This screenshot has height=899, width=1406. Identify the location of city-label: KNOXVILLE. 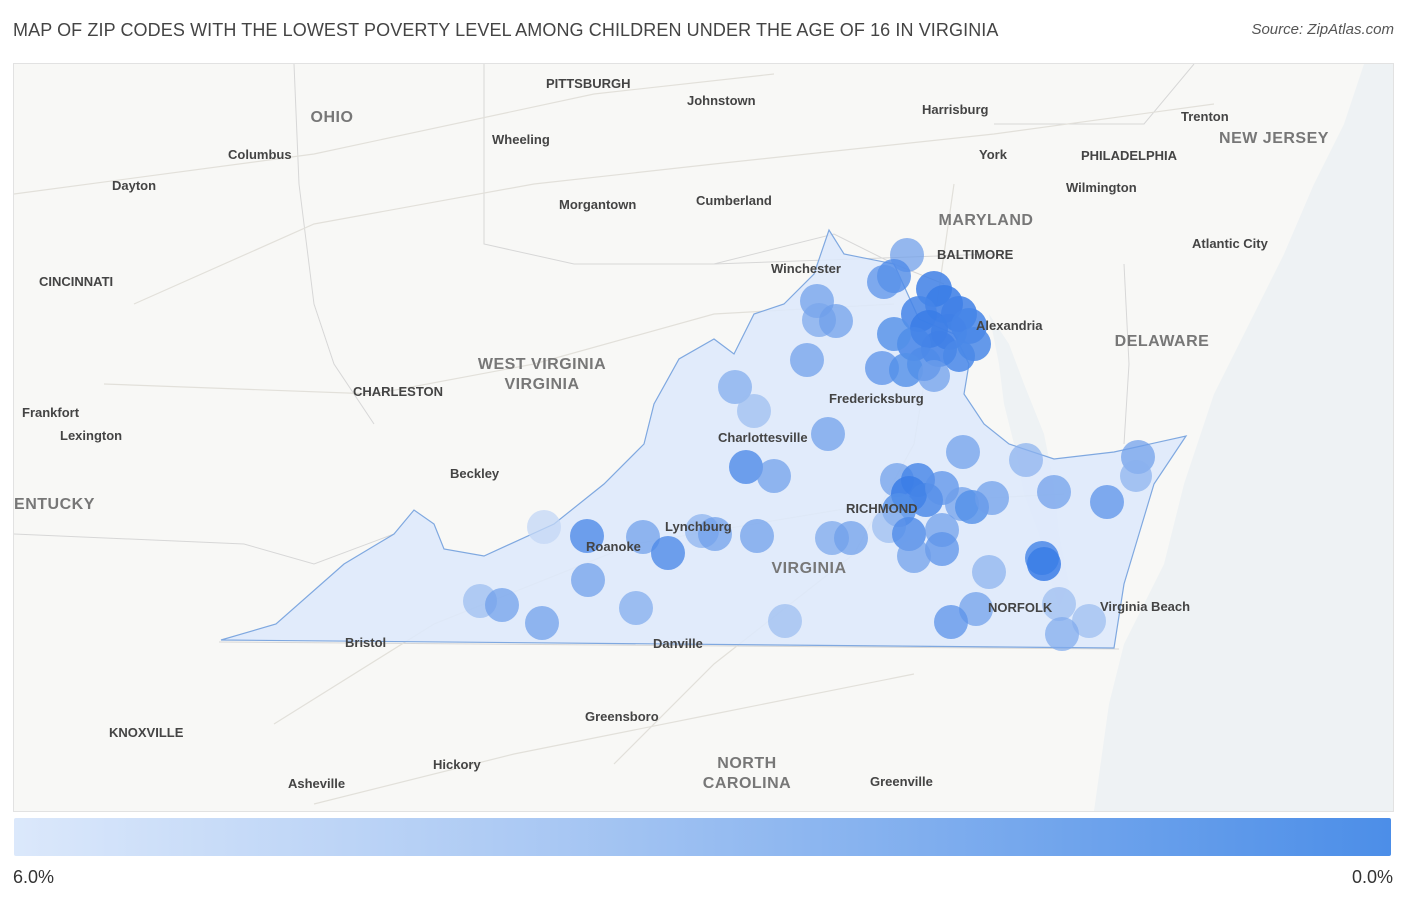
(146, 732).